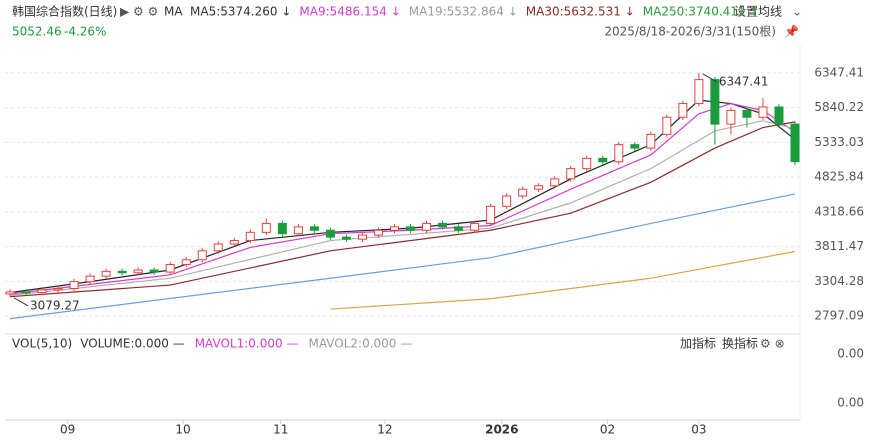  What do you see at coordinates (349, 12) in the screenshot?
I see `legend-entry: MA9:5486.154 ↓` at bounding box center [349, 12].